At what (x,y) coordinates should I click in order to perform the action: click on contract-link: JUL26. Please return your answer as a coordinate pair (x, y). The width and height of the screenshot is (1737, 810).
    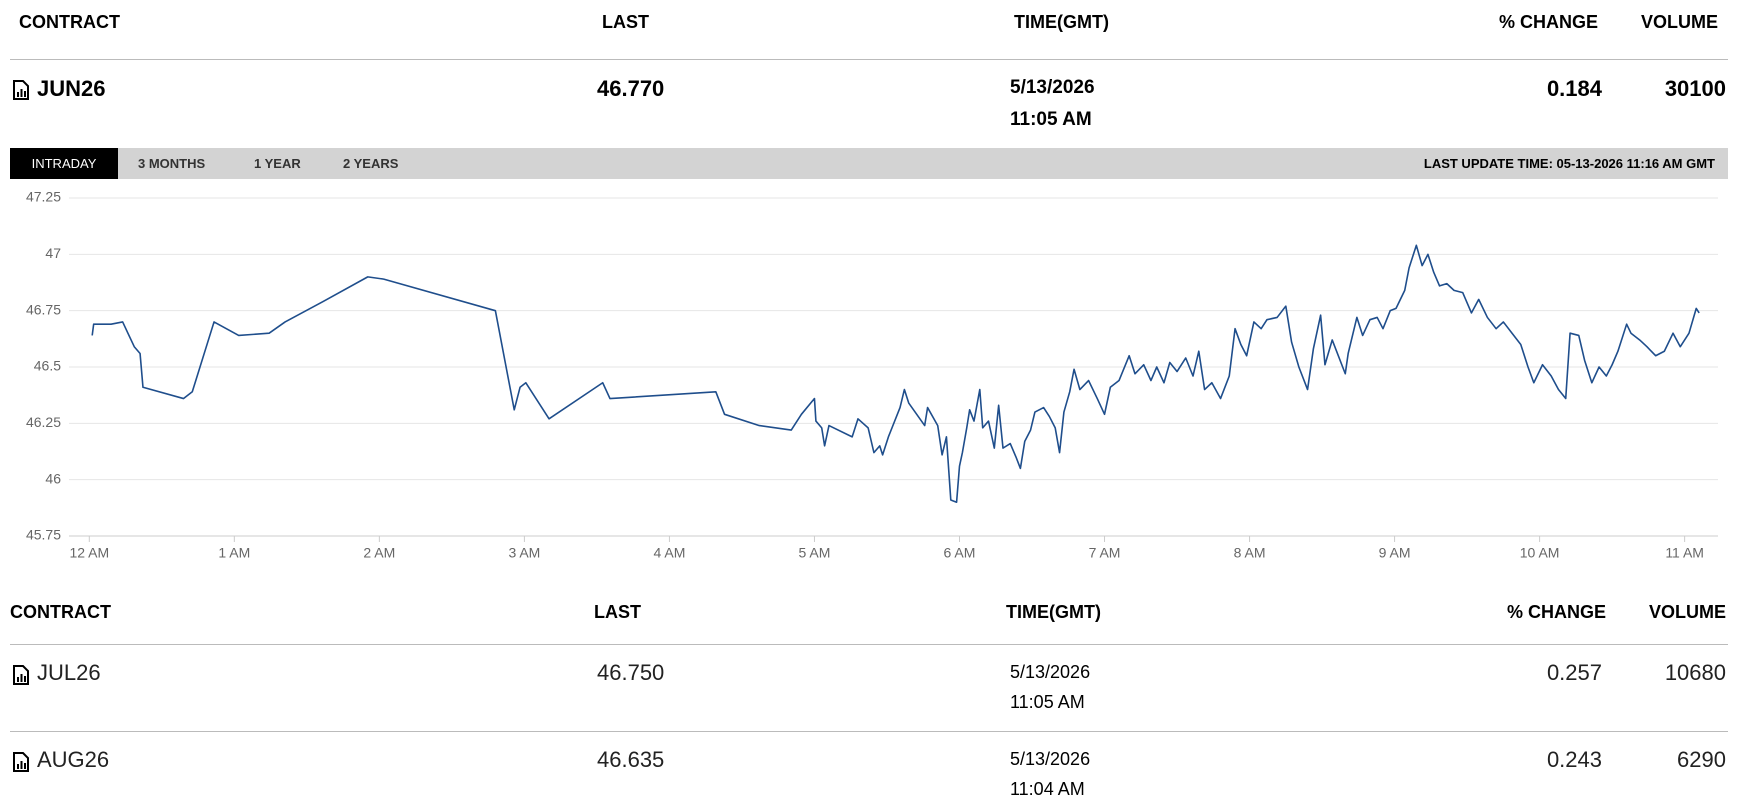
    Looking at the image, I should click on (69, 672).